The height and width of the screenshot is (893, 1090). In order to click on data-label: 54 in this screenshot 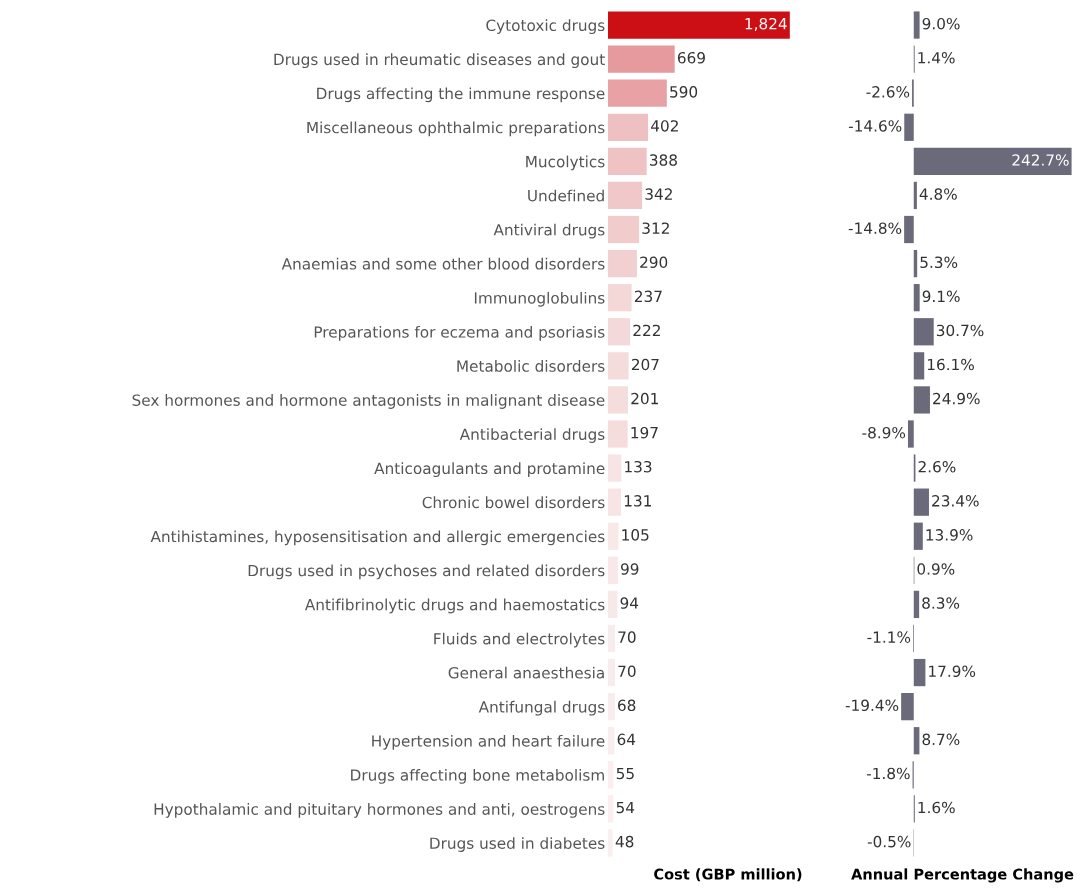, I will do `click(625, 807)`.